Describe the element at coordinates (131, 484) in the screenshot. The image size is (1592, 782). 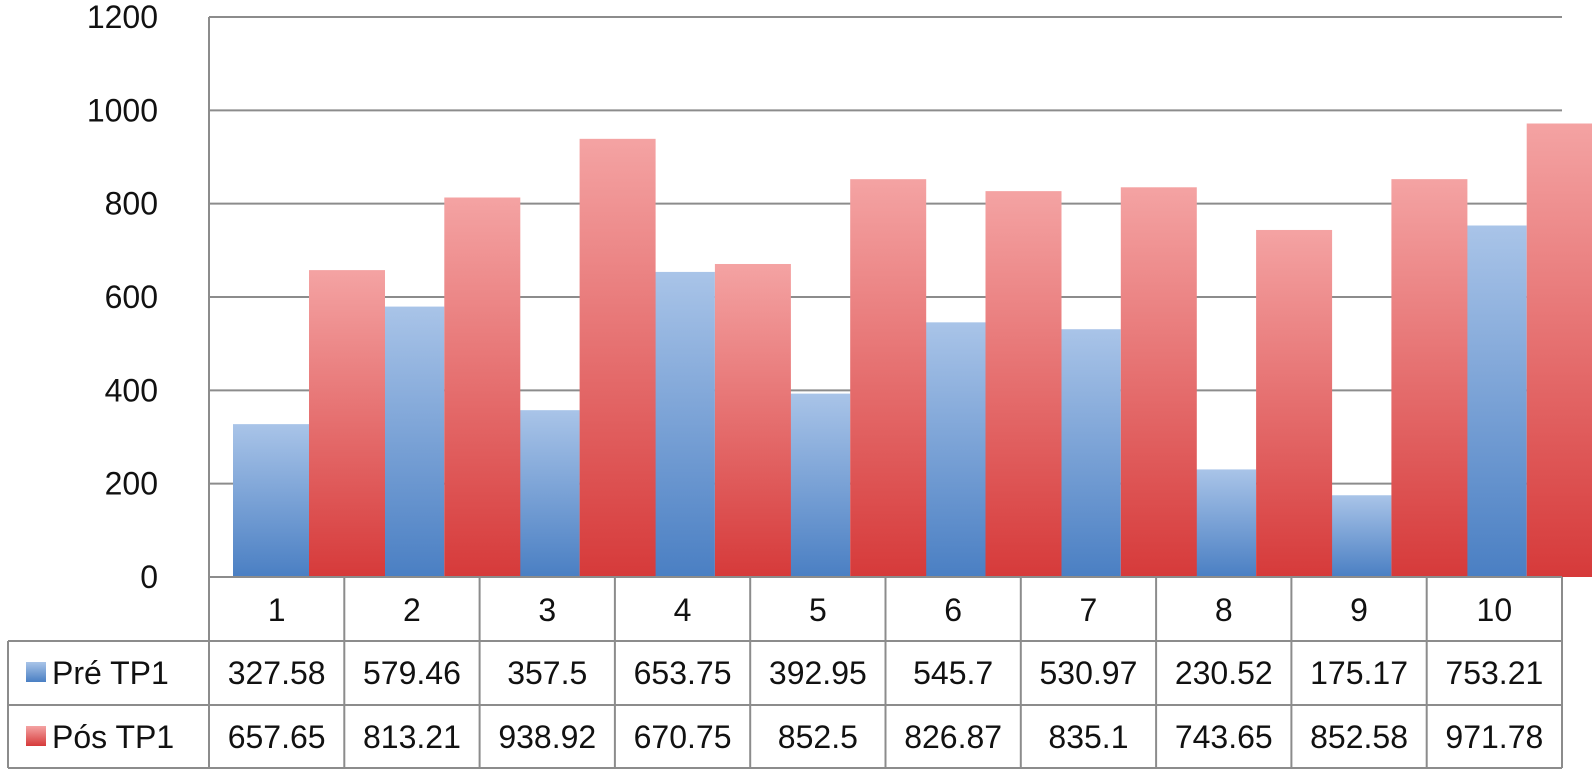
I see `y-tick-label: 200` at that location.